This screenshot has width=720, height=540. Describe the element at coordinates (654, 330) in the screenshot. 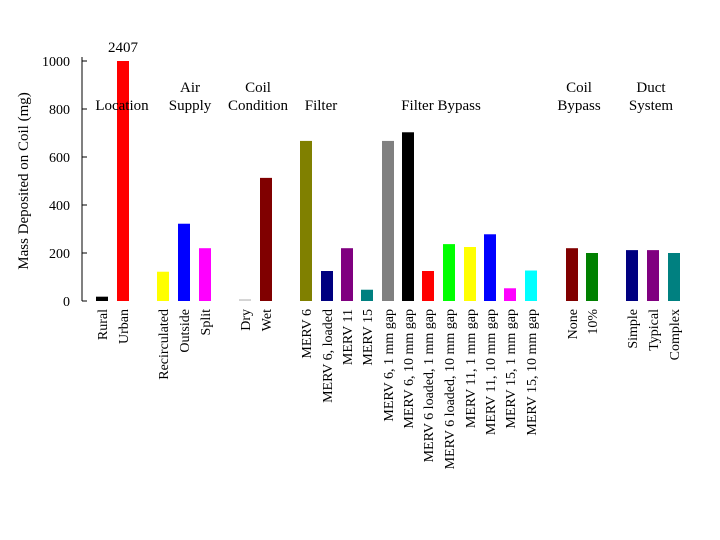

I see `category-label: Typical` at that location.